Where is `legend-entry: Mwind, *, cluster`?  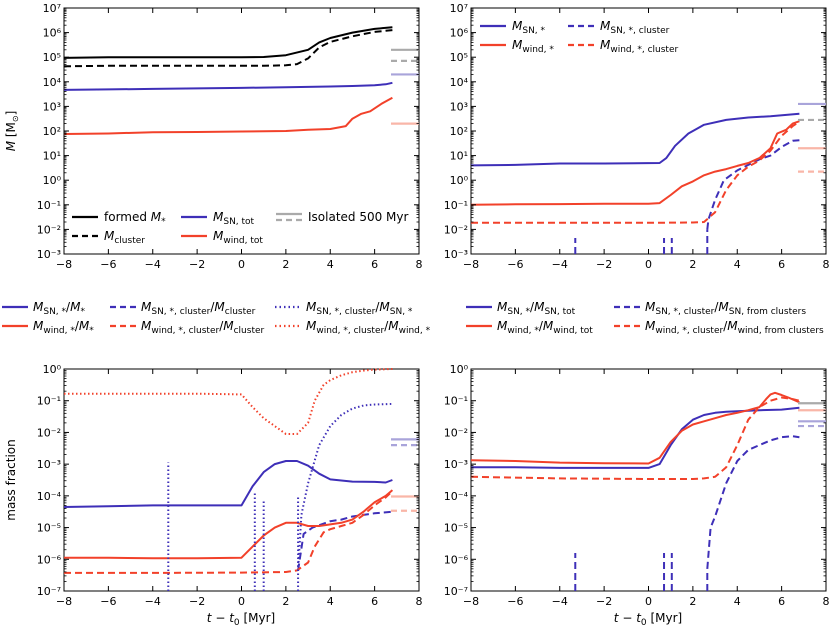
legend-entry: Mwind, *, cluster is located at coordinates (639, 46).